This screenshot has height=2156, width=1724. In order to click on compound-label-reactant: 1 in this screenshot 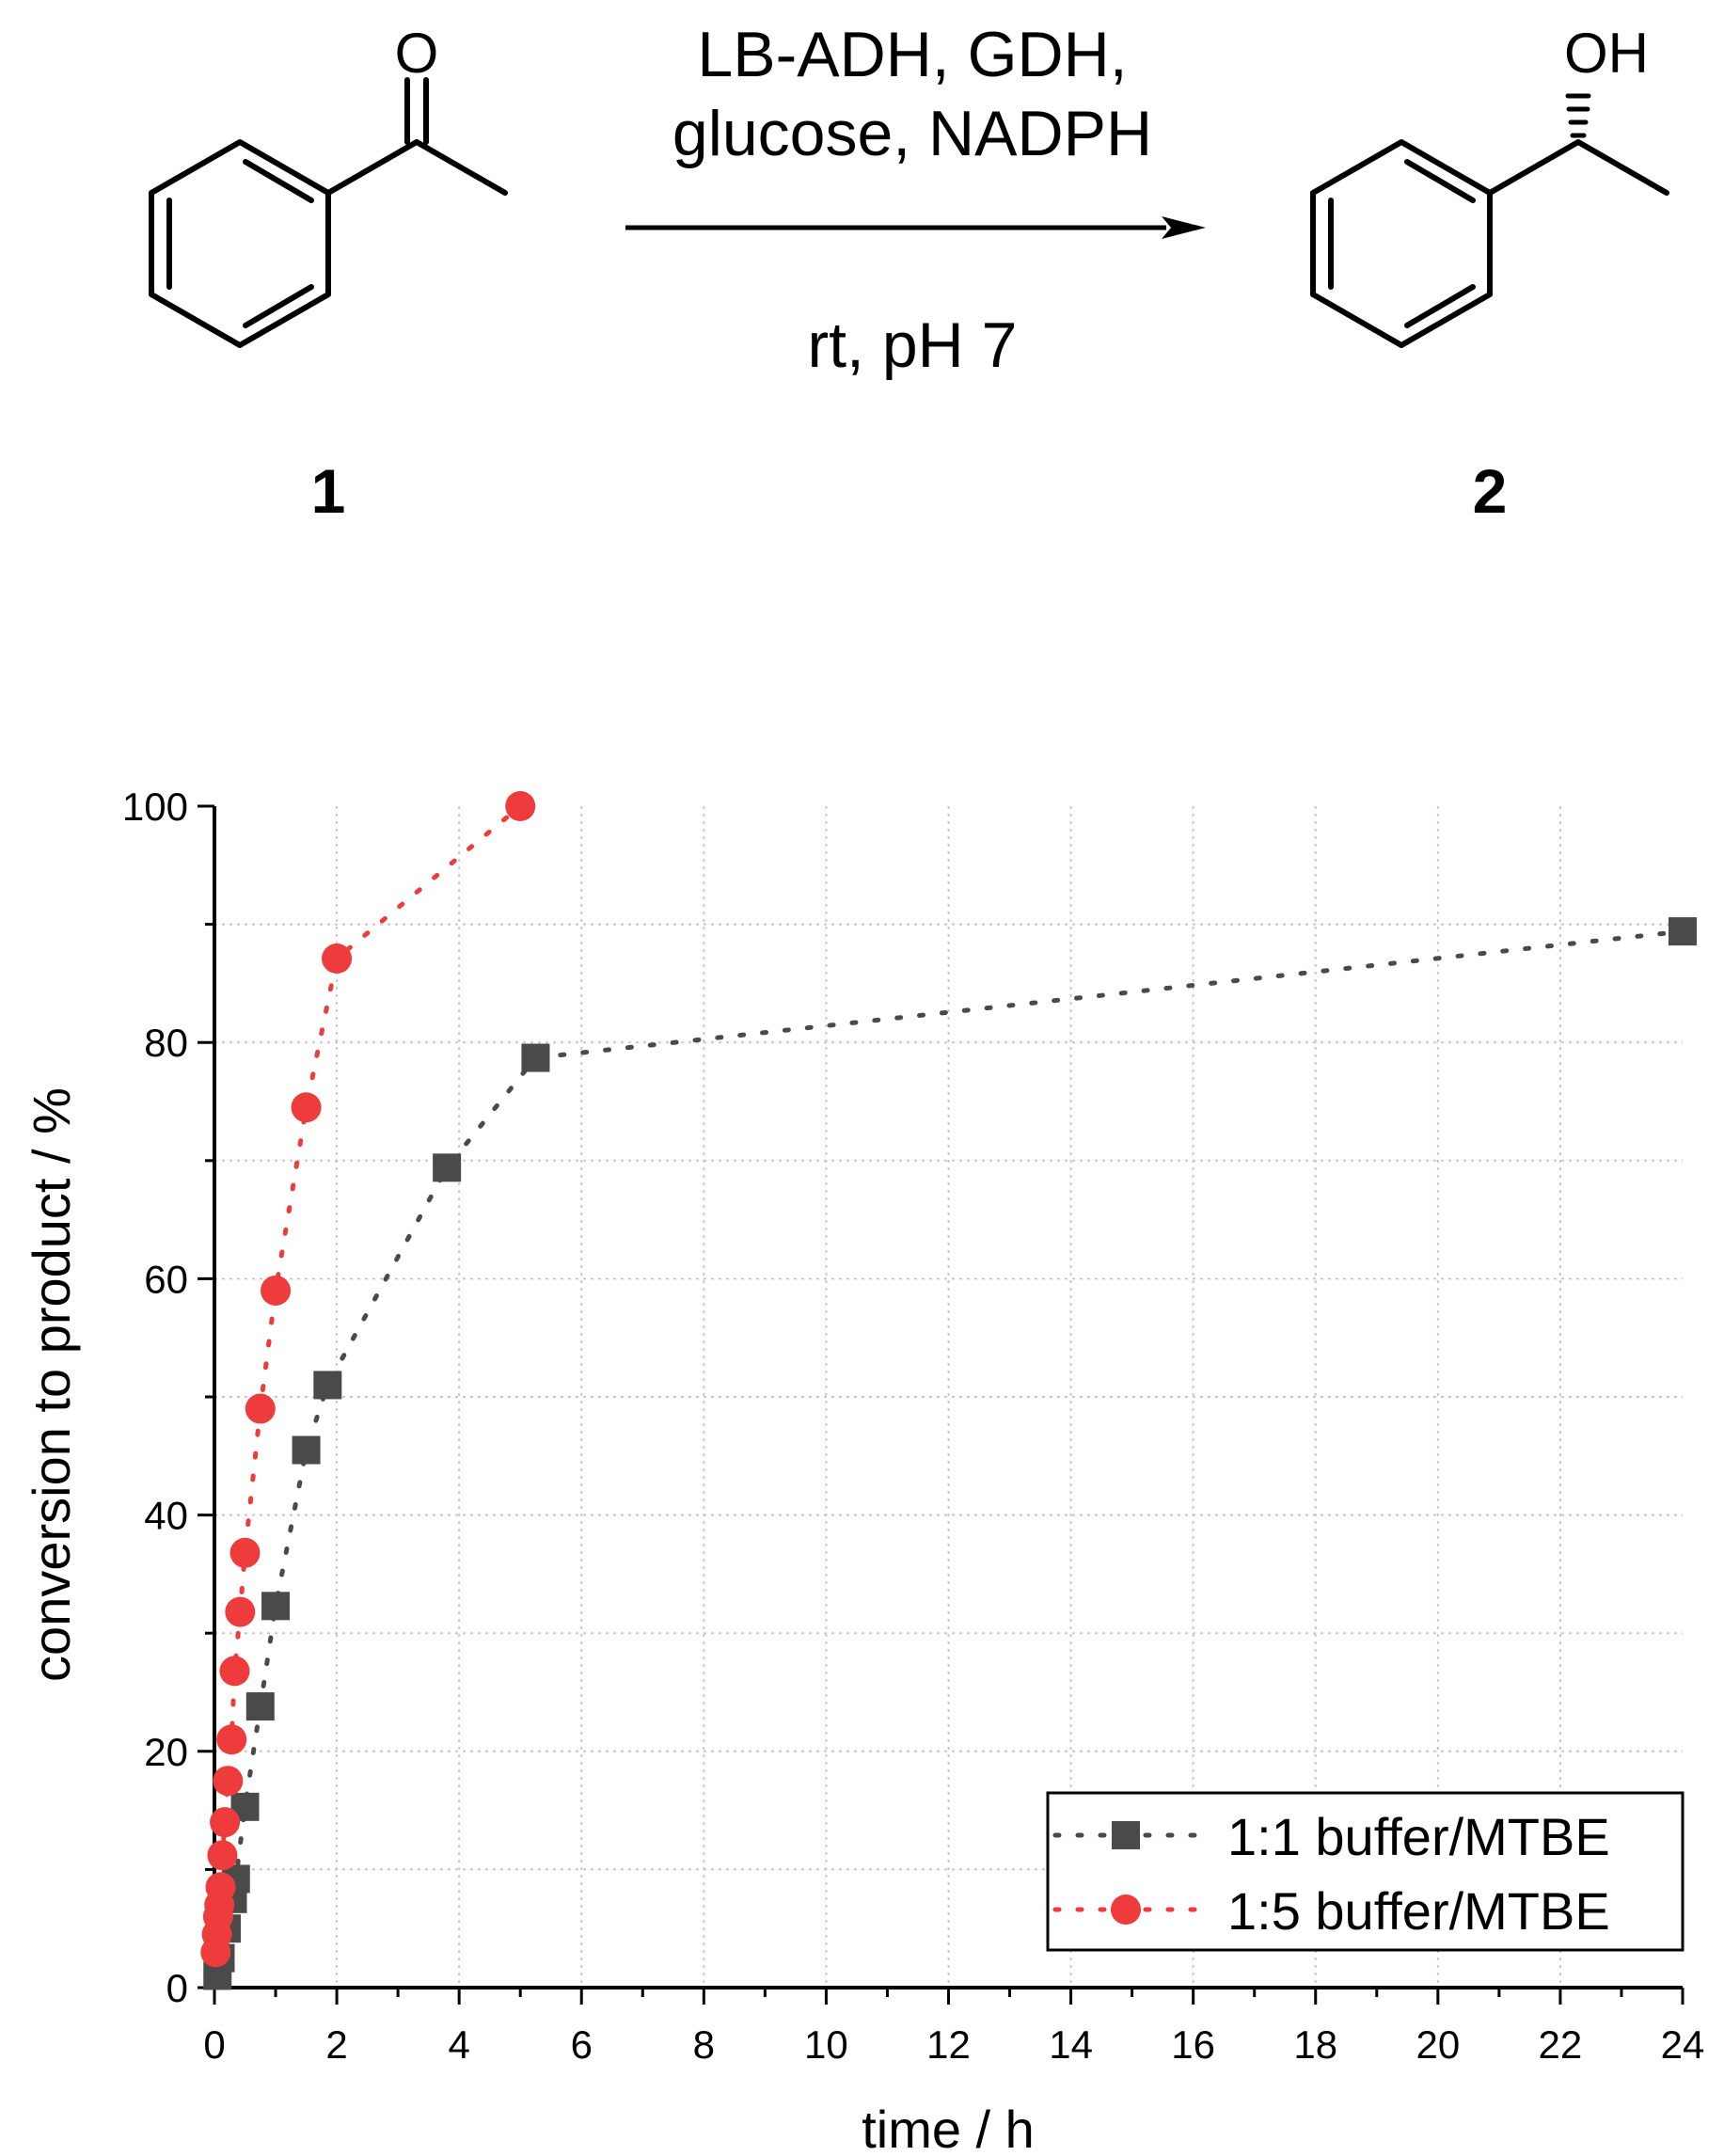, I will do `click(328, 491)`.